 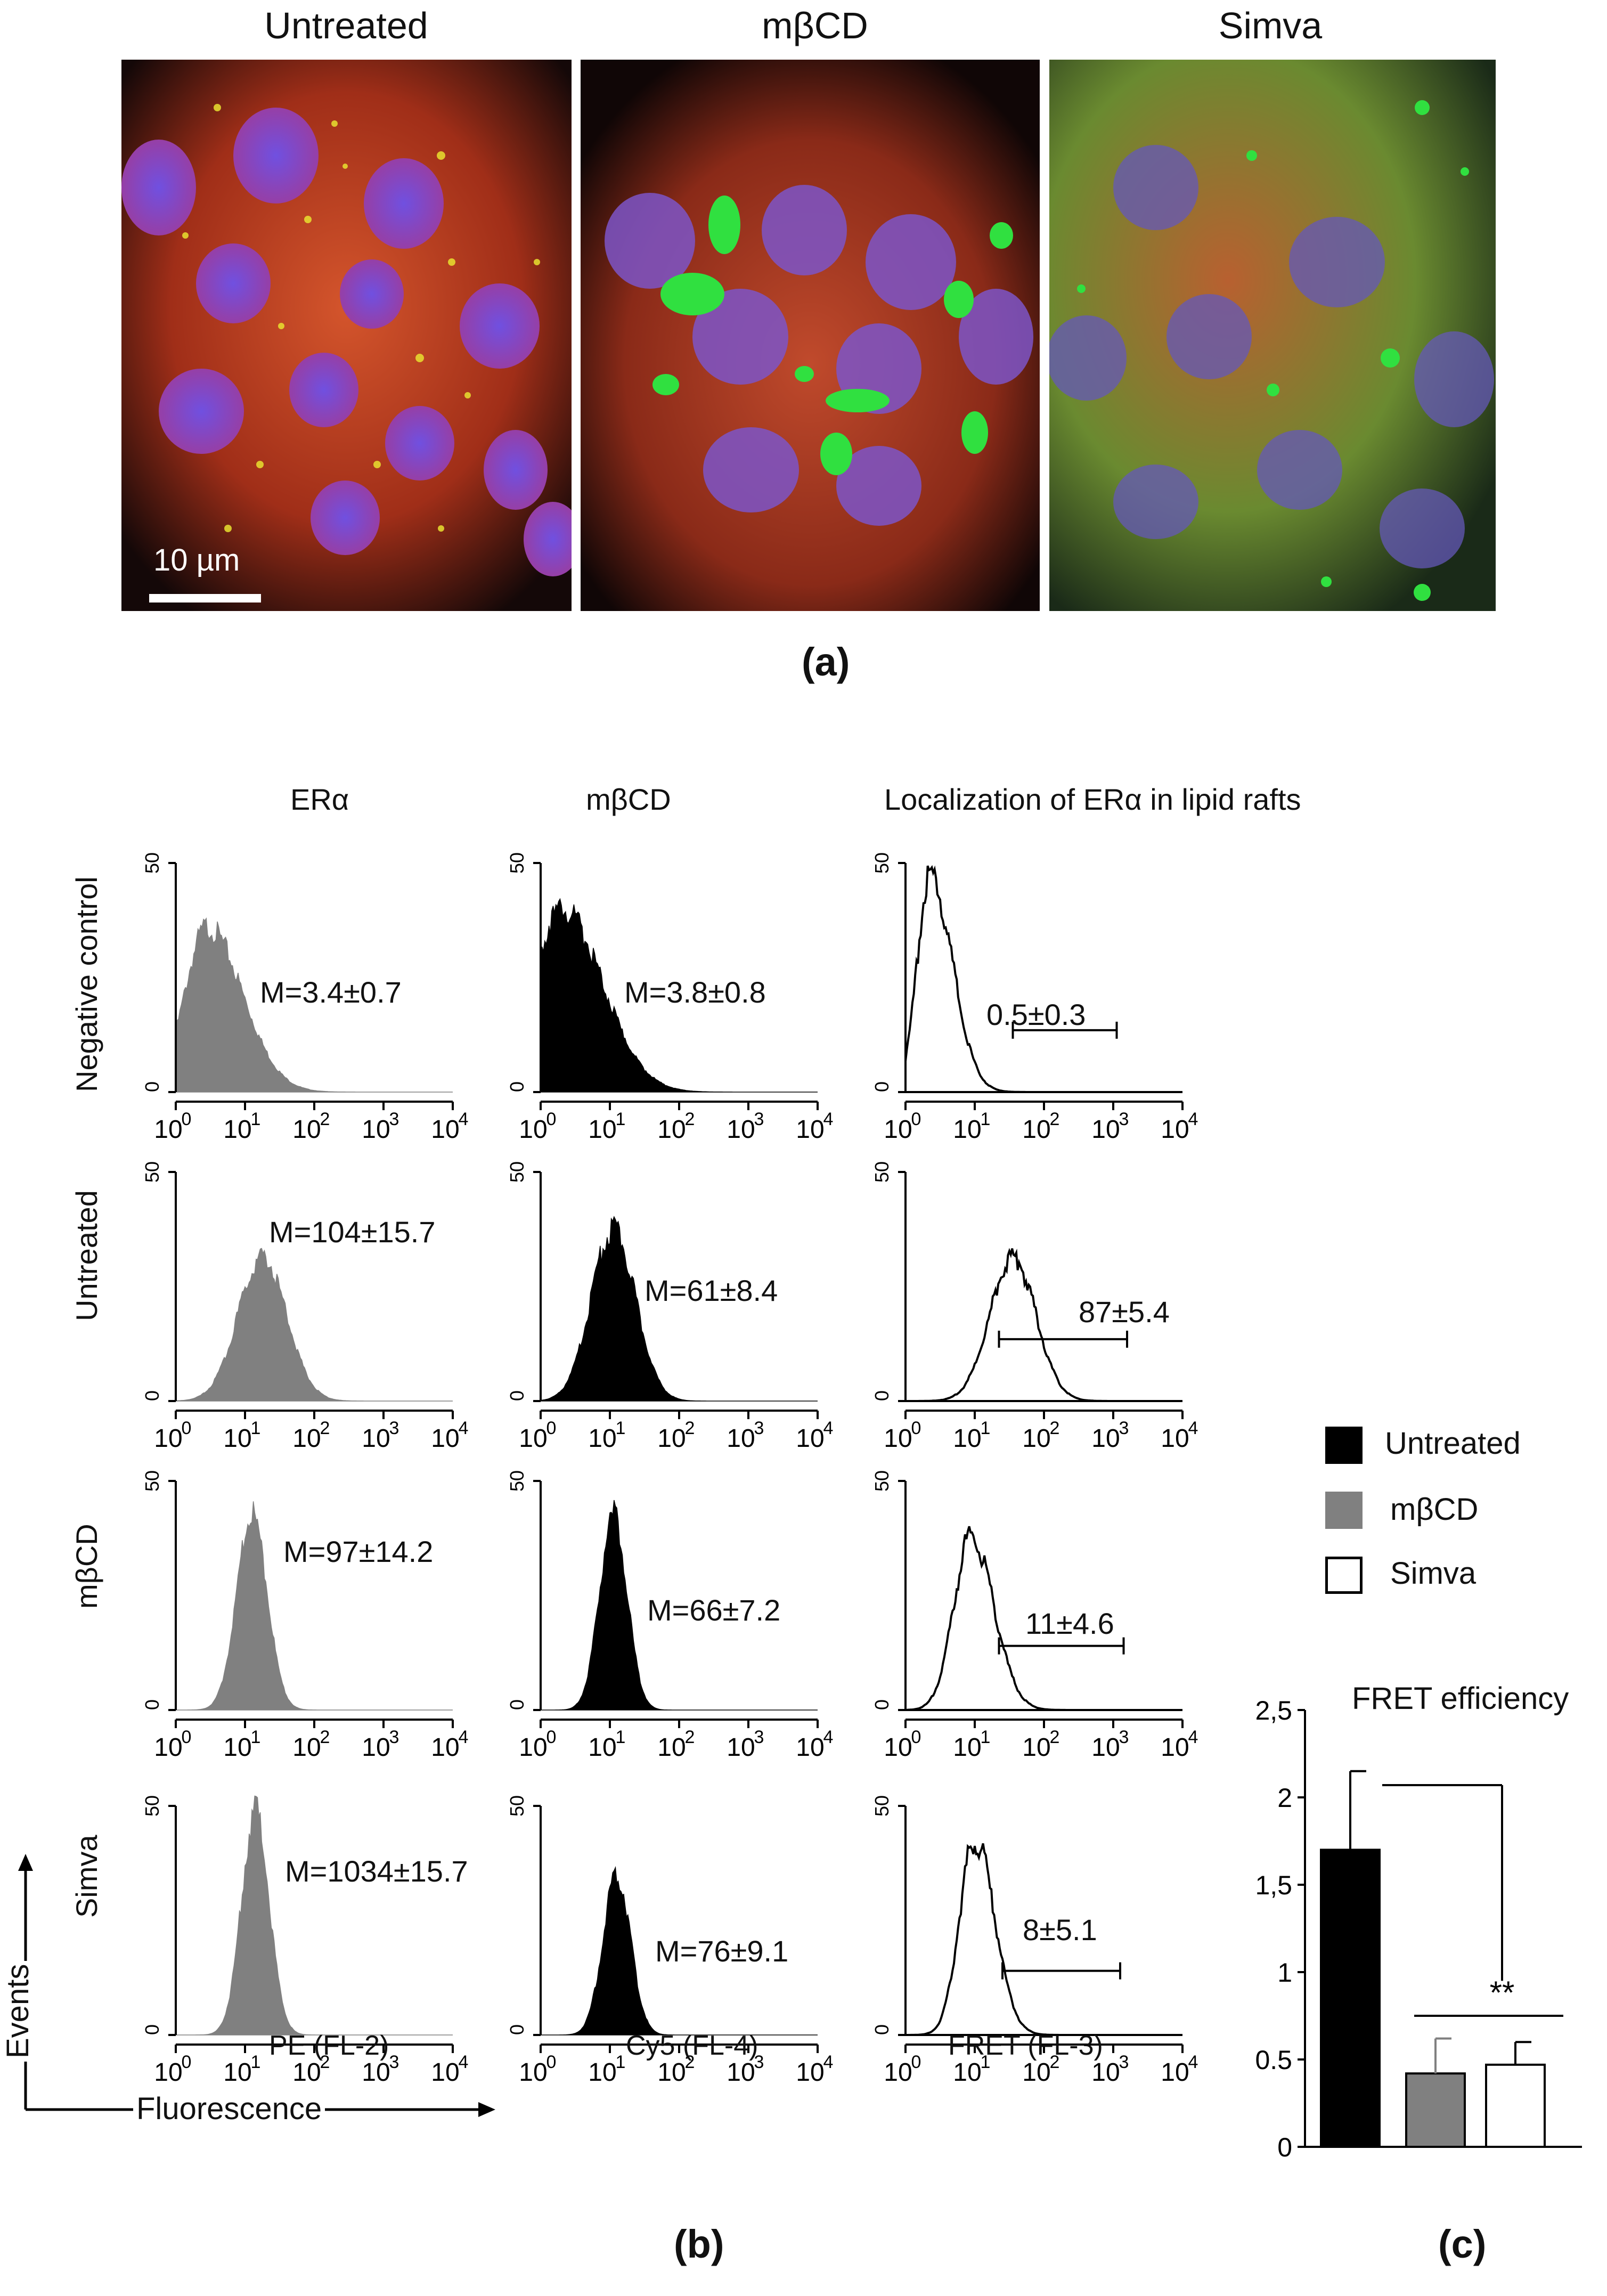 I want to click on x-label-fret: FRET (FL-3), so click(x=1025, y=2045).